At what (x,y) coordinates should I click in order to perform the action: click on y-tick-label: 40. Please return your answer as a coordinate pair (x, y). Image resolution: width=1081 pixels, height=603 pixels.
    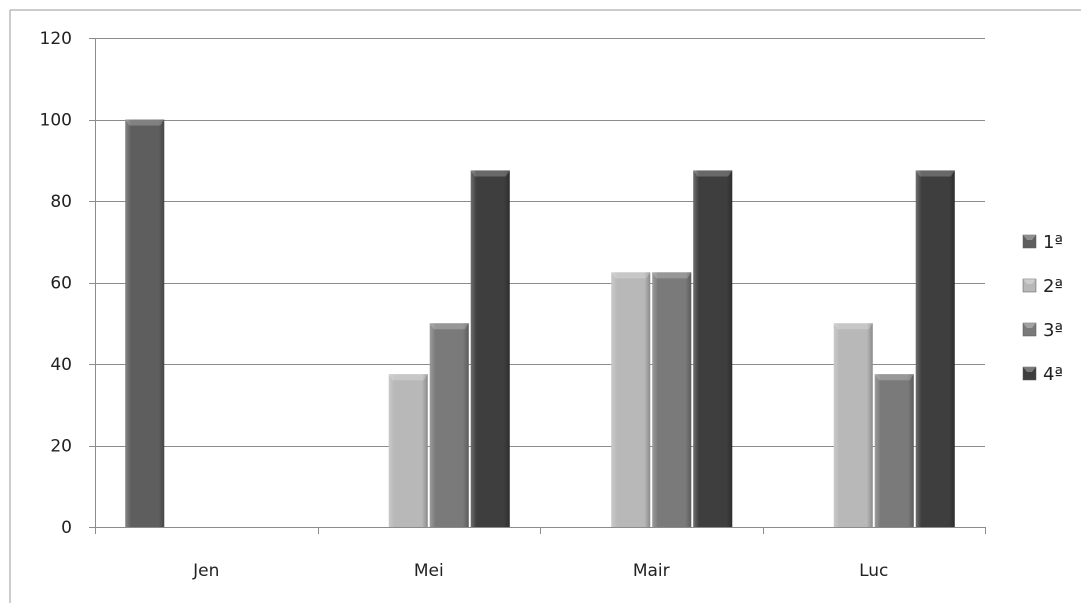
    Looking at the image, I should click on (61, 365).